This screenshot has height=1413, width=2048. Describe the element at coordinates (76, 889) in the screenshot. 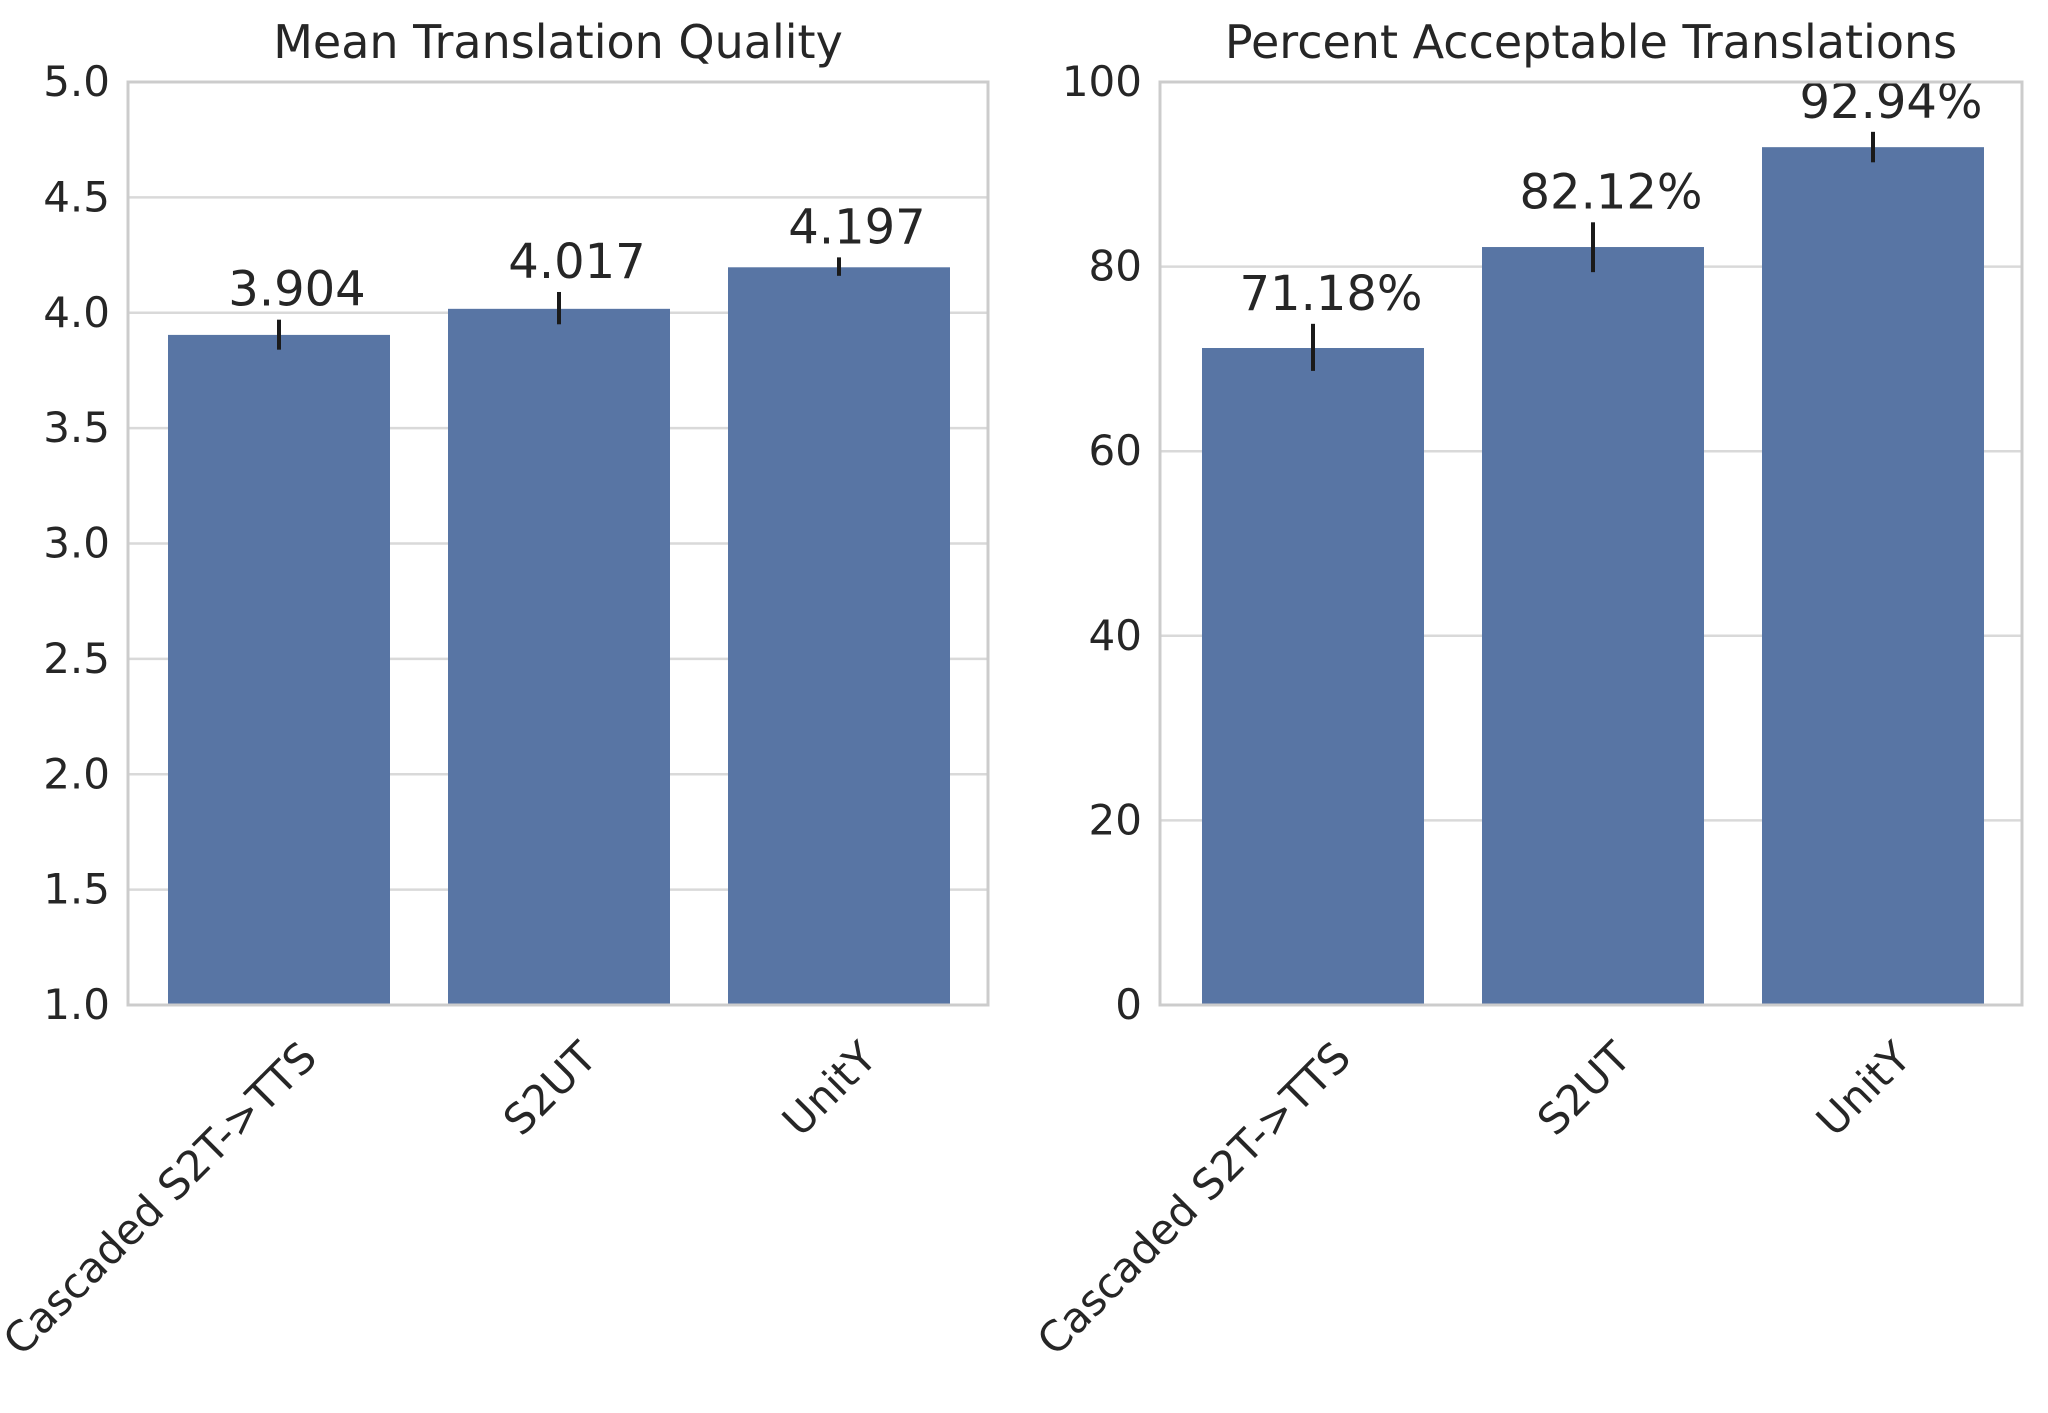

I see `y-tick-label: 1.5` at that location.